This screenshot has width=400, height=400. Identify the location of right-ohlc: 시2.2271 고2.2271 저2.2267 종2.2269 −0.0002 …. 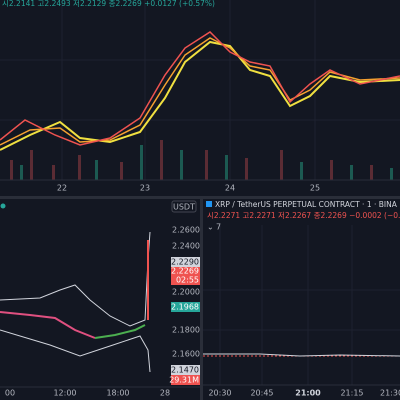
(303, 215).